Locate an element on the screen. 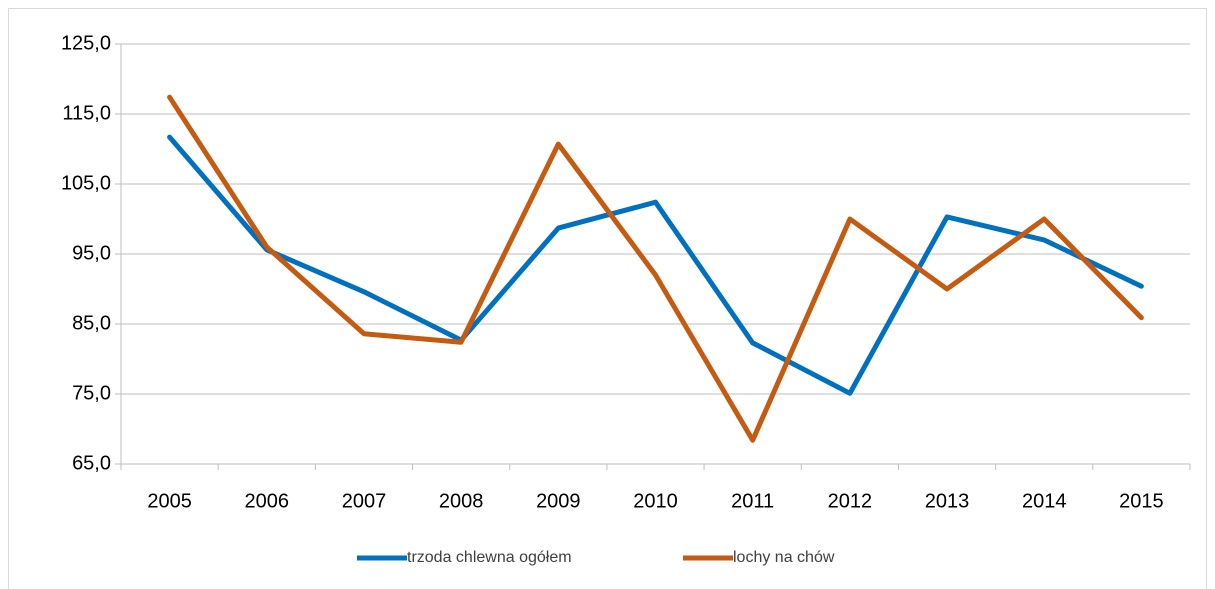 The image size is (1215, 589). y-tick-label: 75,0 is located at coordinates (91, 393).